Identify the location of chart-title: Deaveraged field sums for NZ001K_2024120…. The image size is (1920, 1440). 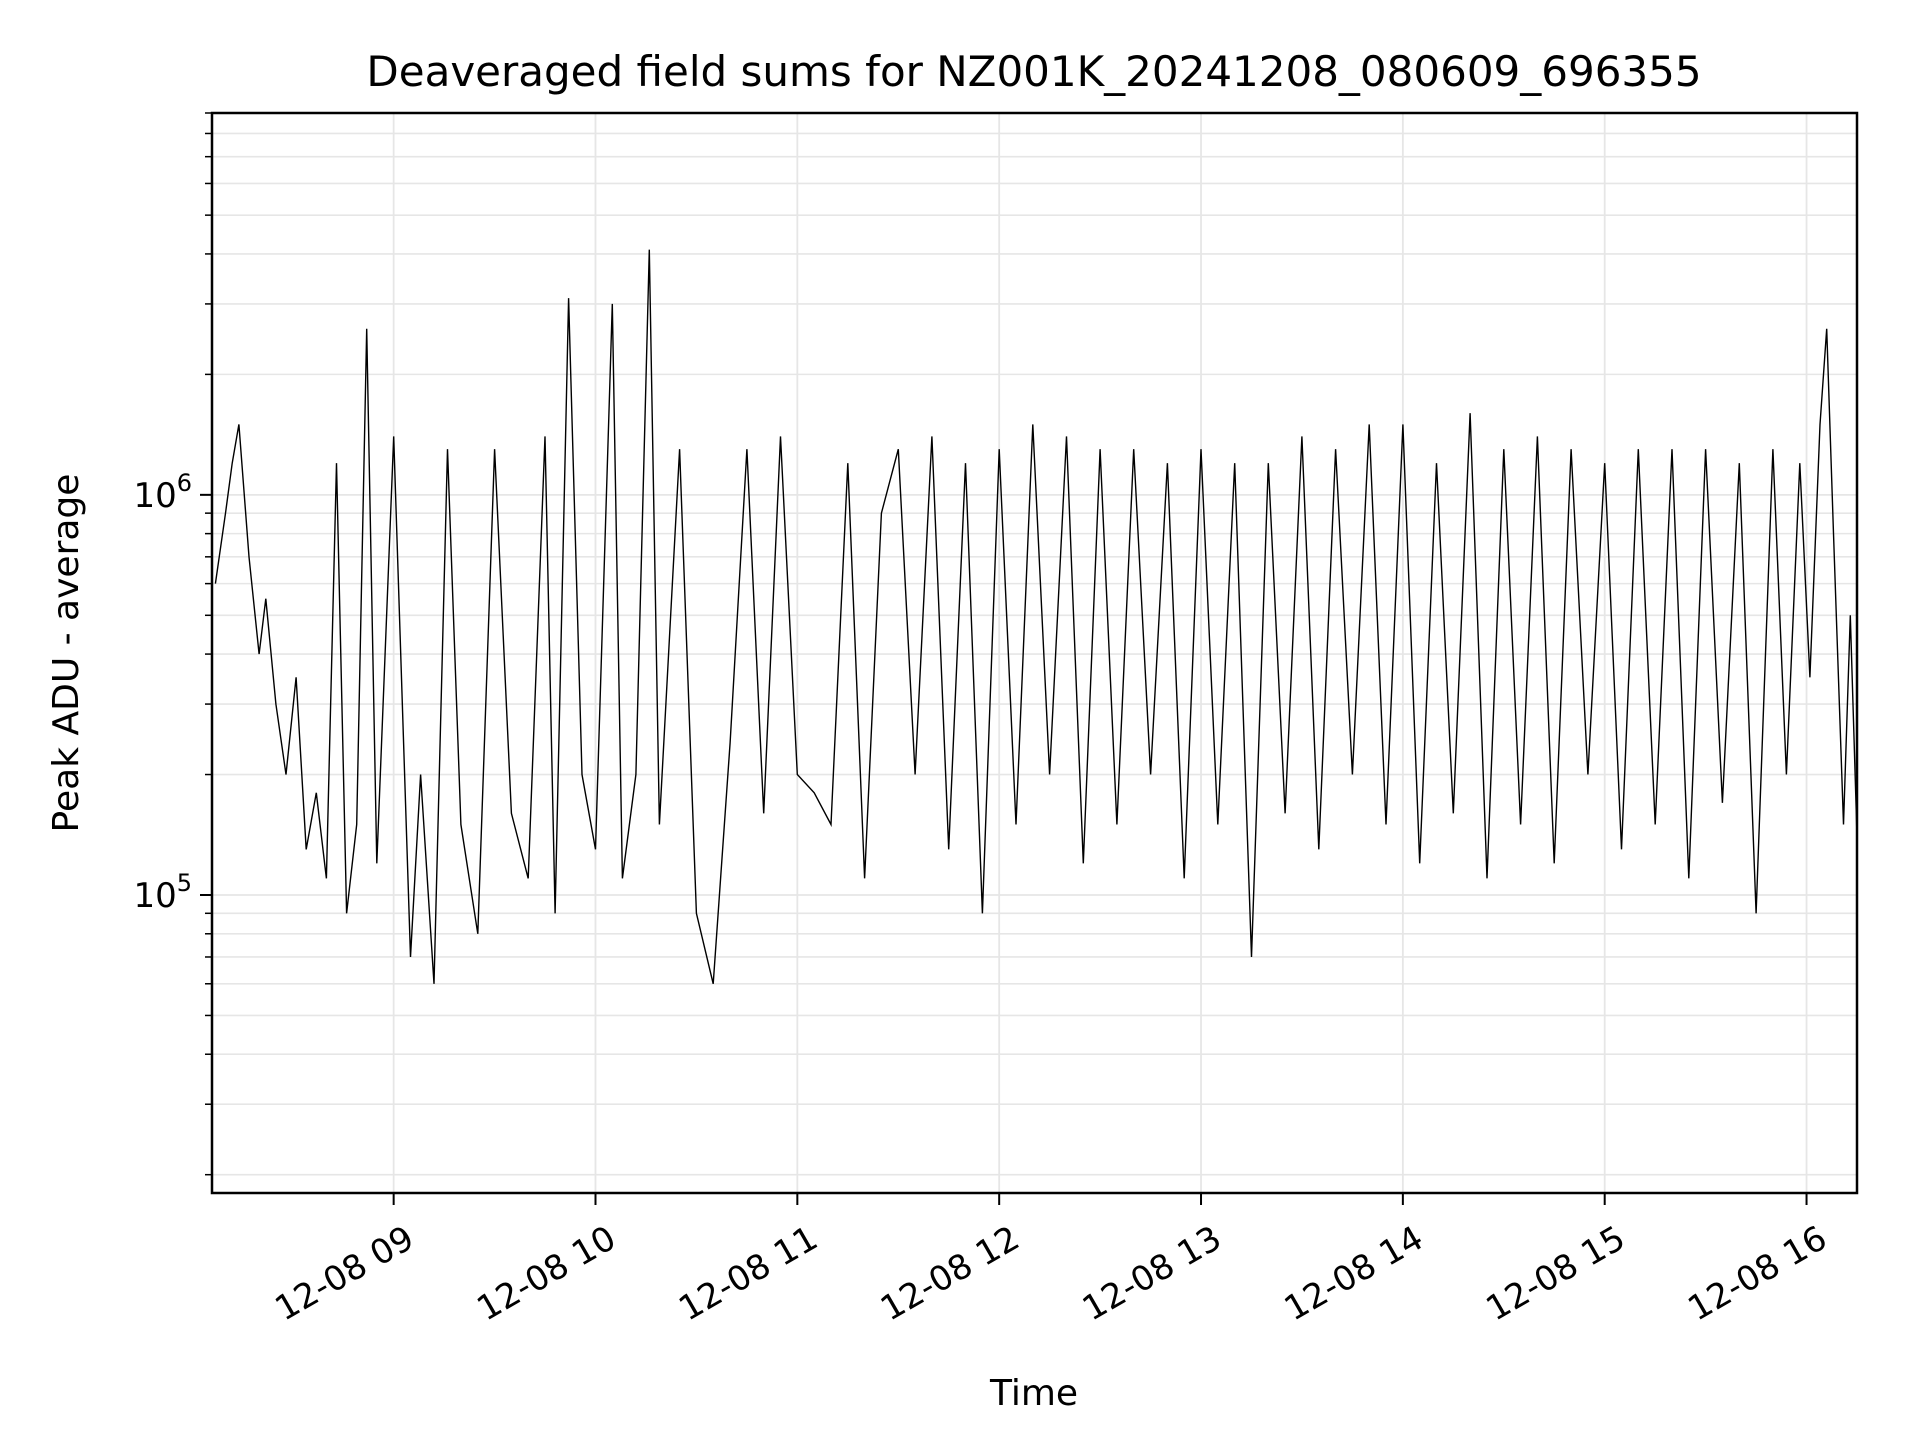
(1033, 71).